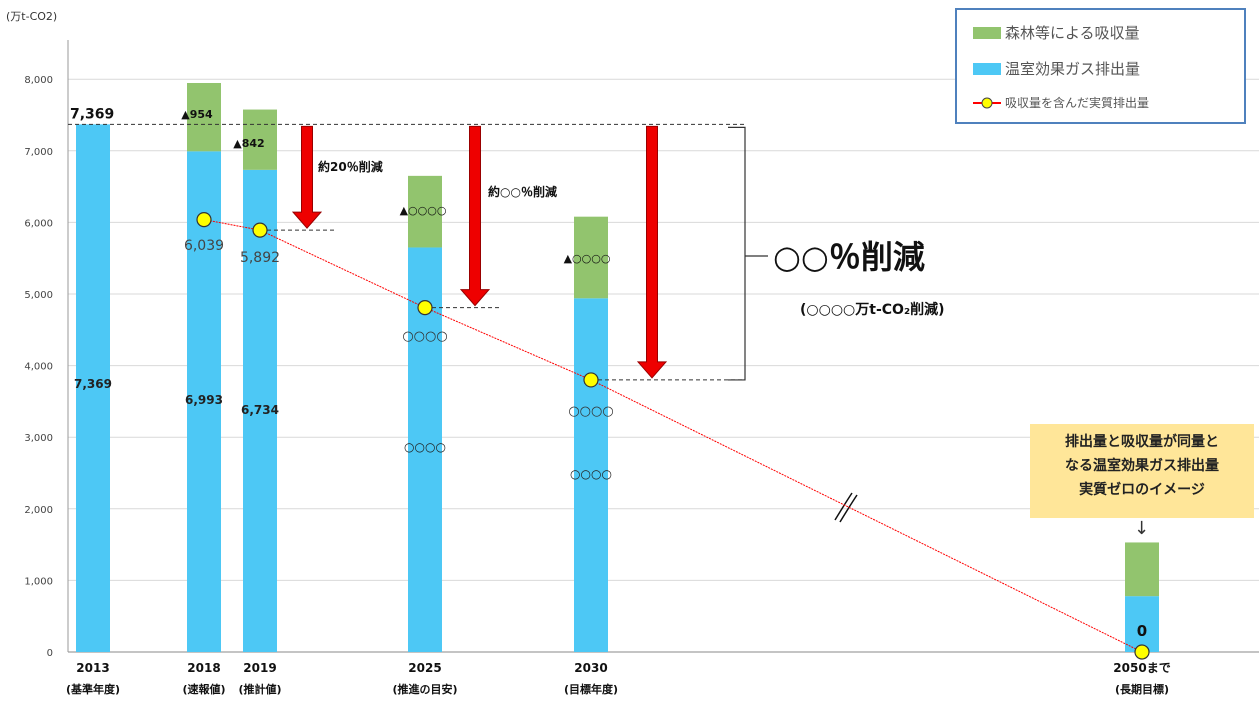 Image resolution: width=1259 pixels, height=706 pixels. What do you see at coordinates (38, 223) in the screenshot?
I see `y-tick-label: 6,000` at bounding box center [38, 223].